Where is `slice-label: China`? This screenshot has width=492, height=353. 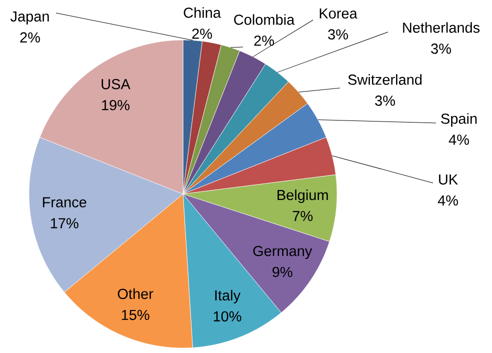 slice-label: China is located at coordinates (202, 12).